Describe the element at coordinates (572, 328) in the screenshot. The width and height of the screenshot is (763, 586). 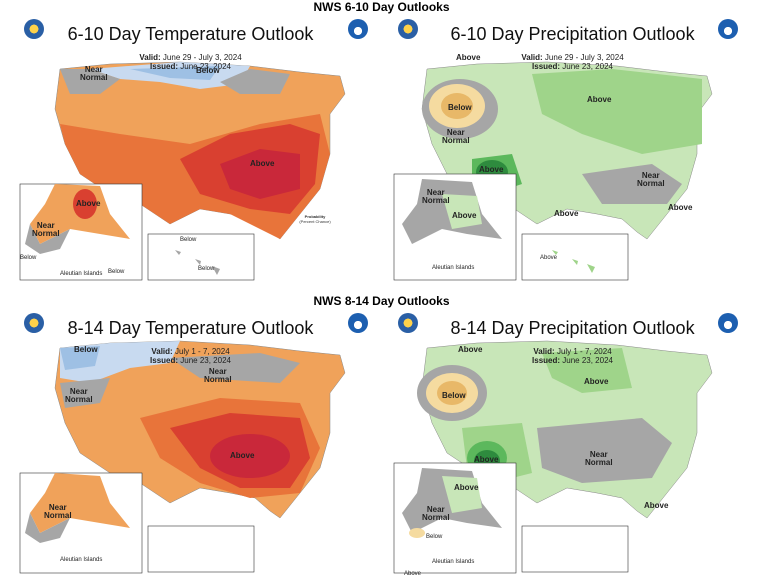
I see `panel-title: 8-14 Day Precipitation Outlook` at that location.